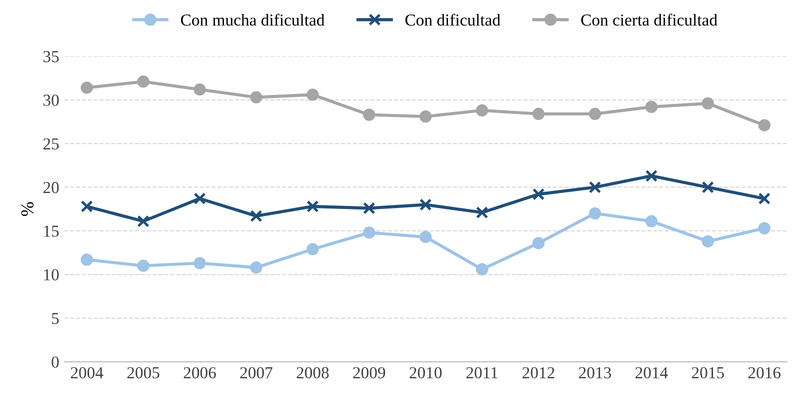  I want to click on x-tick-label: 2005, so click(143, 372).